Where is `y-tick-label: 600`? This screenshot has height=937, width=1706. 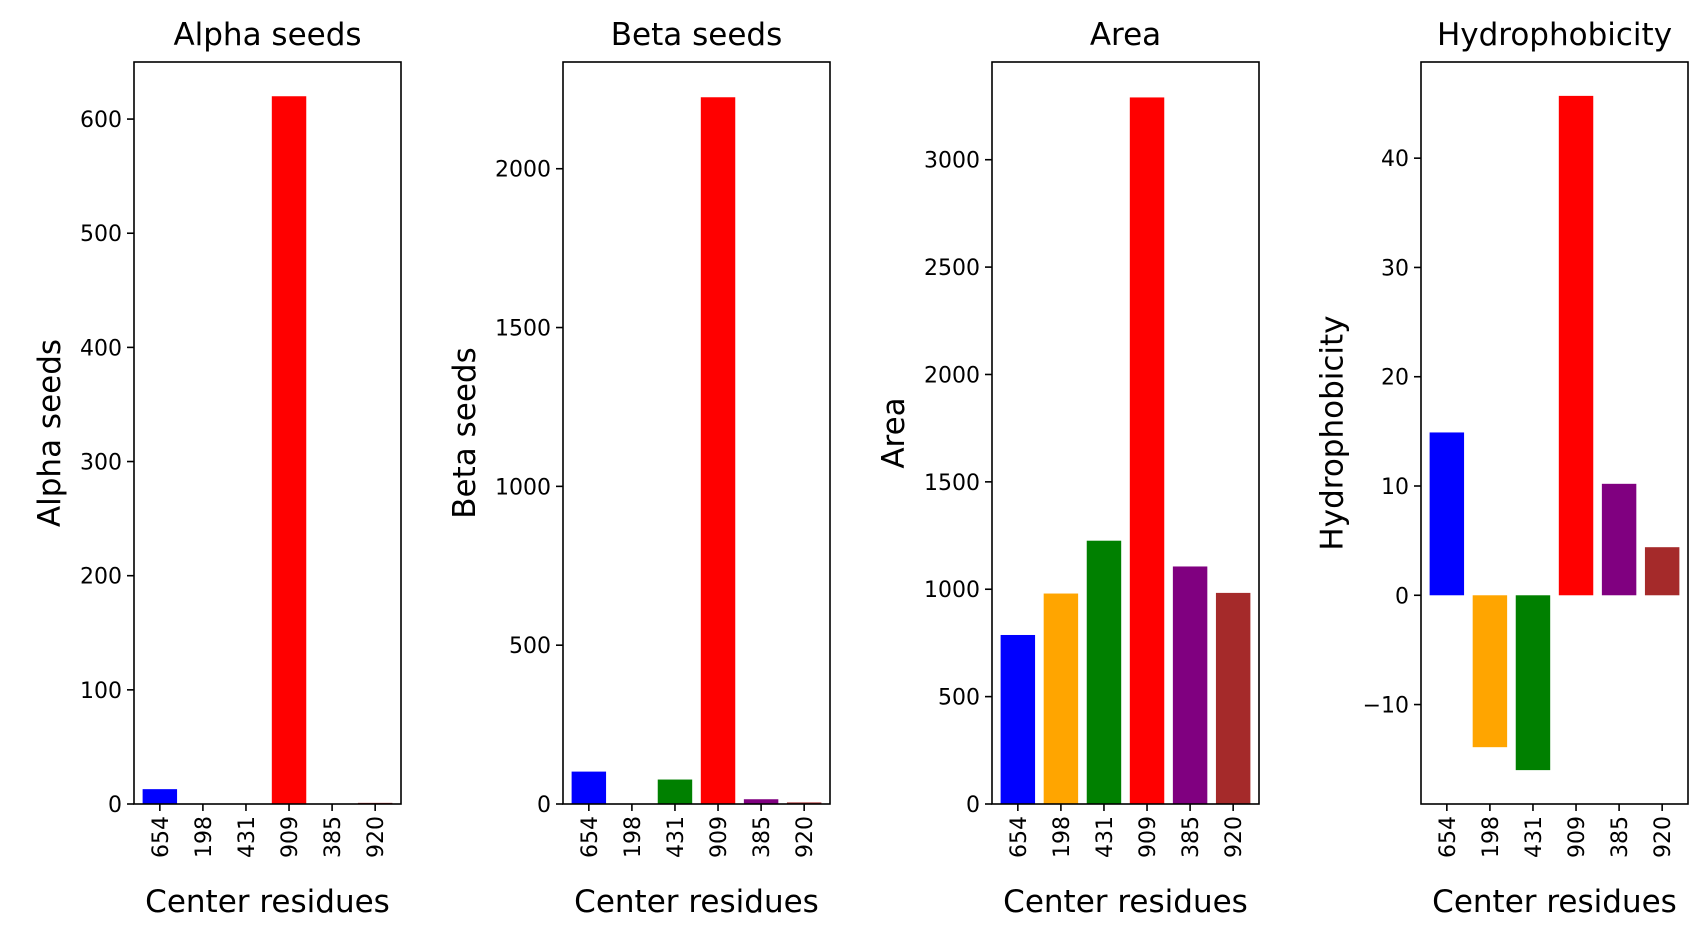
y-tick-label: 600 is located at coordinates (101, 120).